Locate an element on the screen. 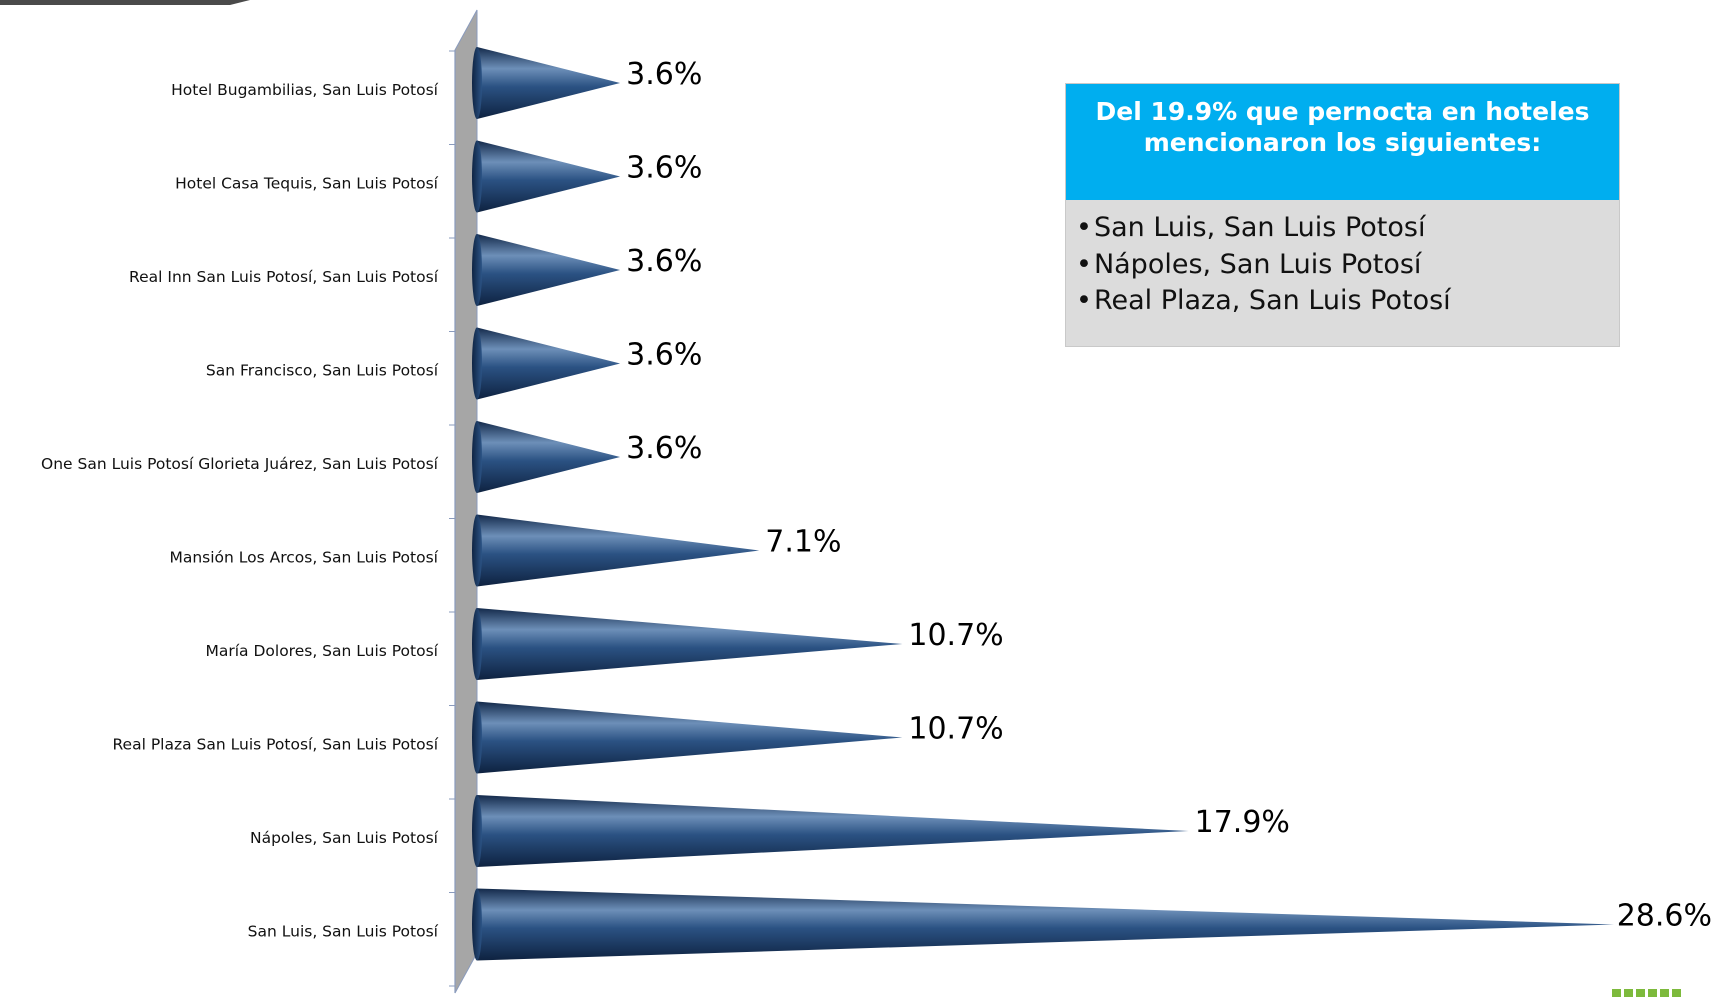 The image size is (1718, 997). slide-corner-decoration is located at coordinates (125, 2).